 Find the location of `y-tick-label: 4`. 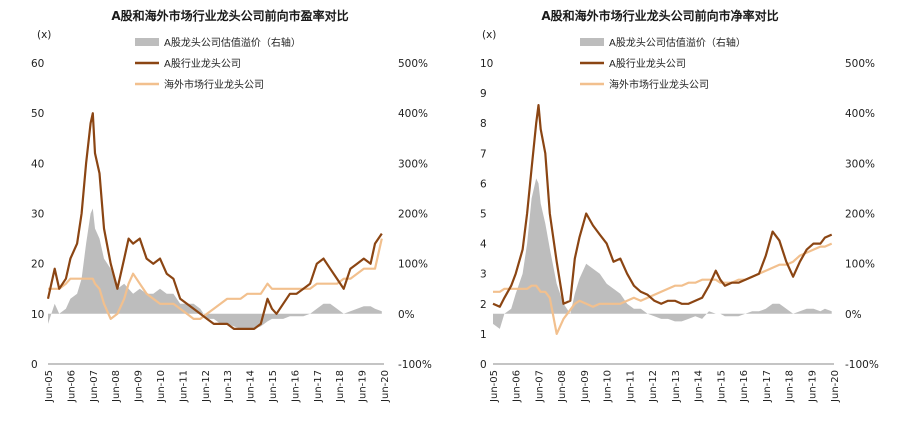

y-tick-label: 4 is located at coordinates (483, 245).